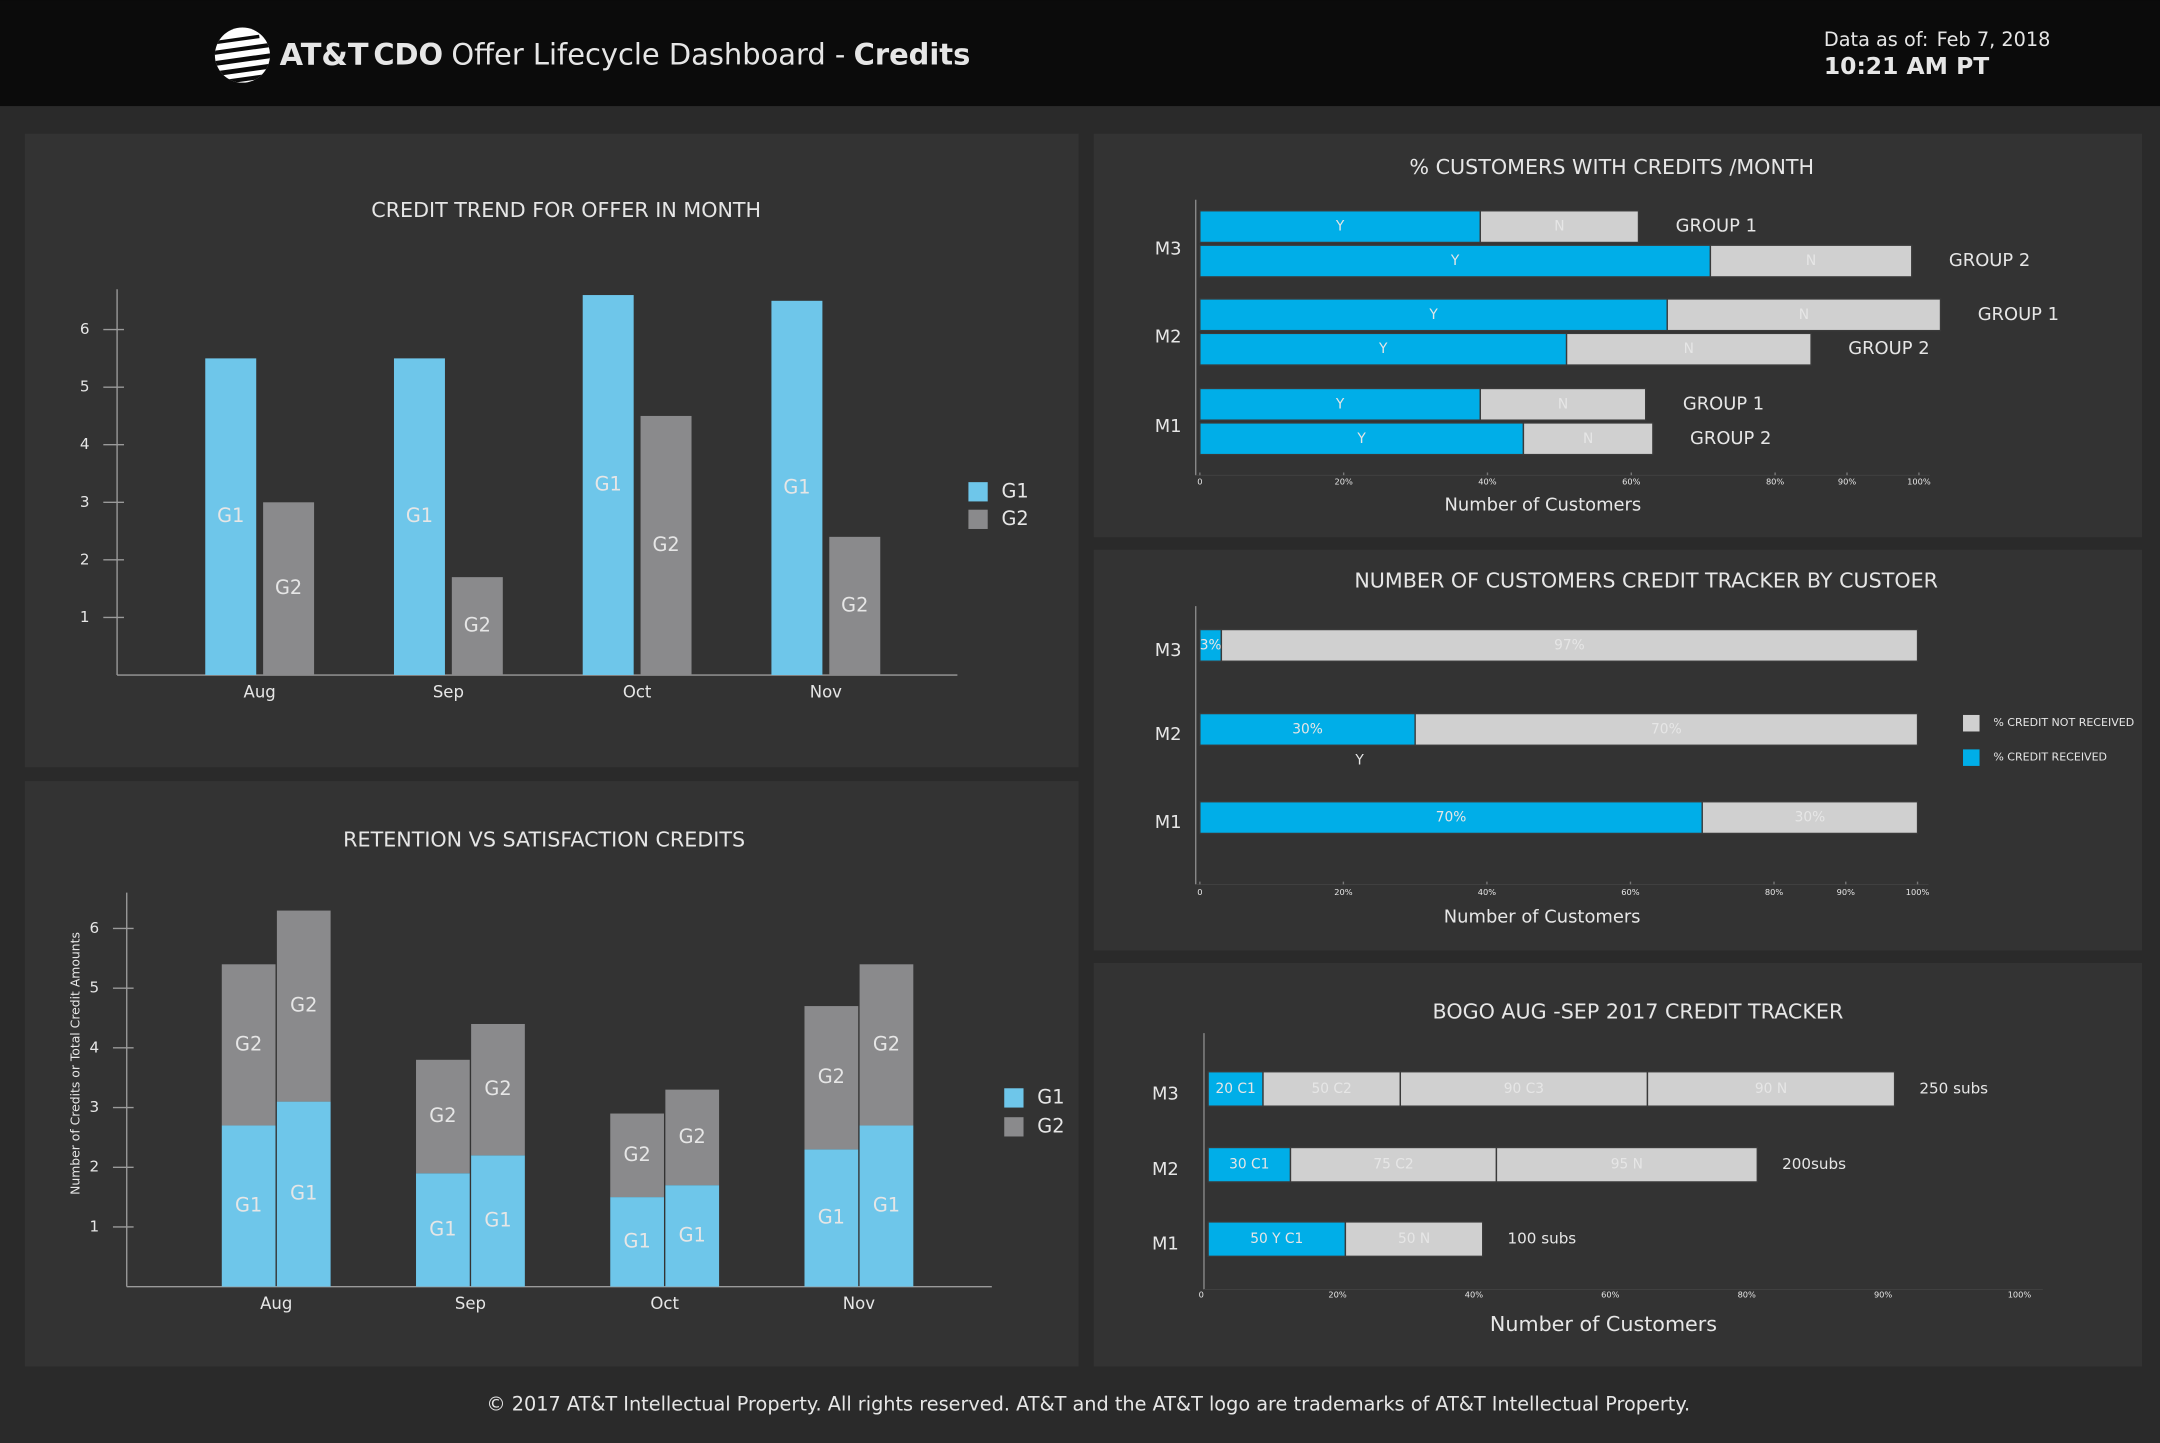  Describe the element at coordinates (95, 1047) in the screenshot. I see `y-tick-label: 4` at that location.